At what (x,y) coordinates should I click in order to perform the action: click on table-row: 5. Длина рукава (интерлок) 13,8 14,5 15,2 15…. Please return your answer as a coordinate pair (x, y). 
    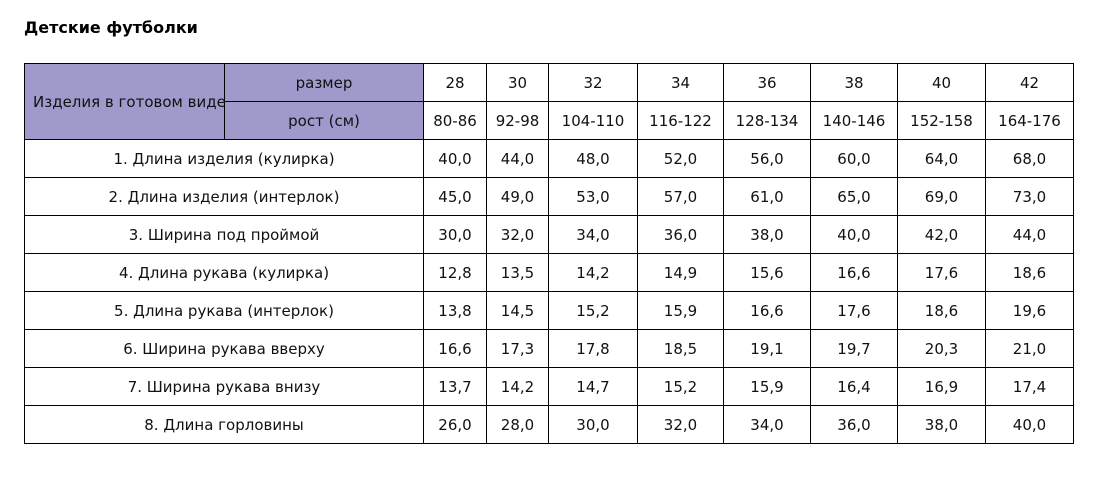
    Looking at the image, I should click on (549, 310).